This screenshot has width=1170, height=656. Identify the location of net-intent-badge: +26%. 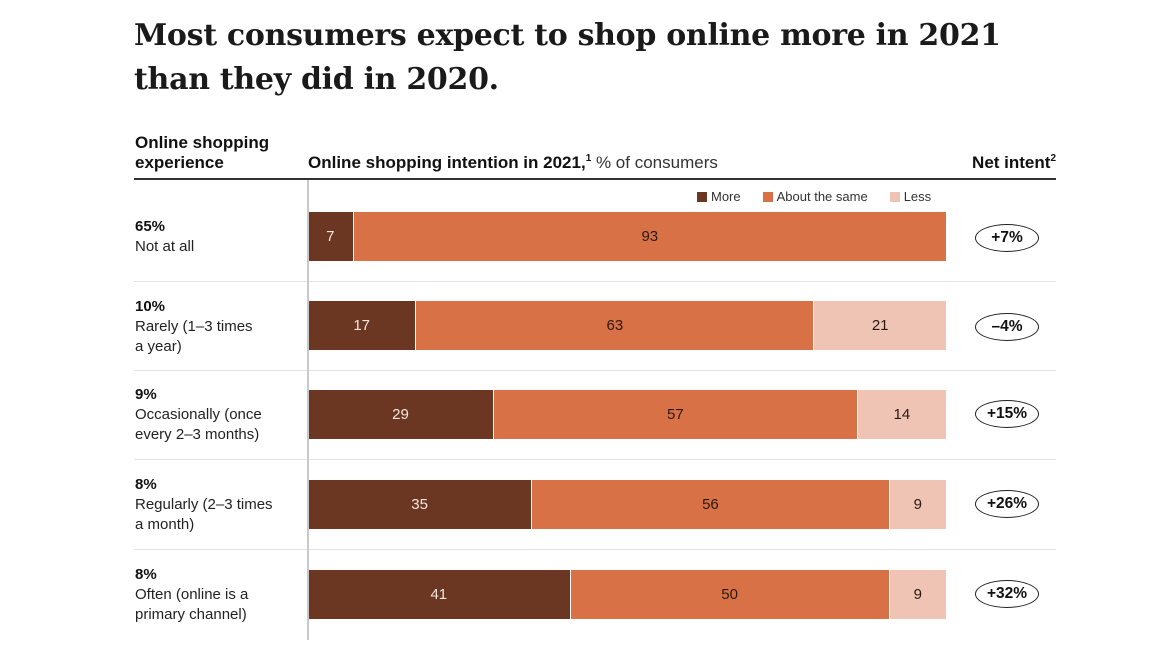
(1007, 504).